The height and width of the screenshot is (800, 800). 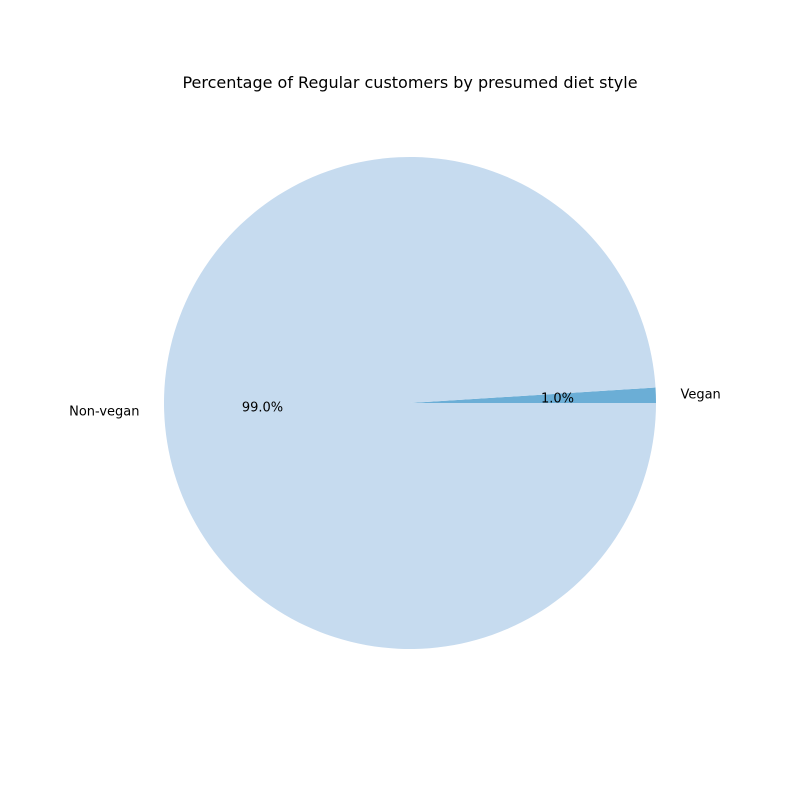 What do you see at coordinates (395, 404) in the screenshot?
I see `pie-labels: Vegan 1.0% Non-vegan 99.0%` at bounding box center [395, 404].